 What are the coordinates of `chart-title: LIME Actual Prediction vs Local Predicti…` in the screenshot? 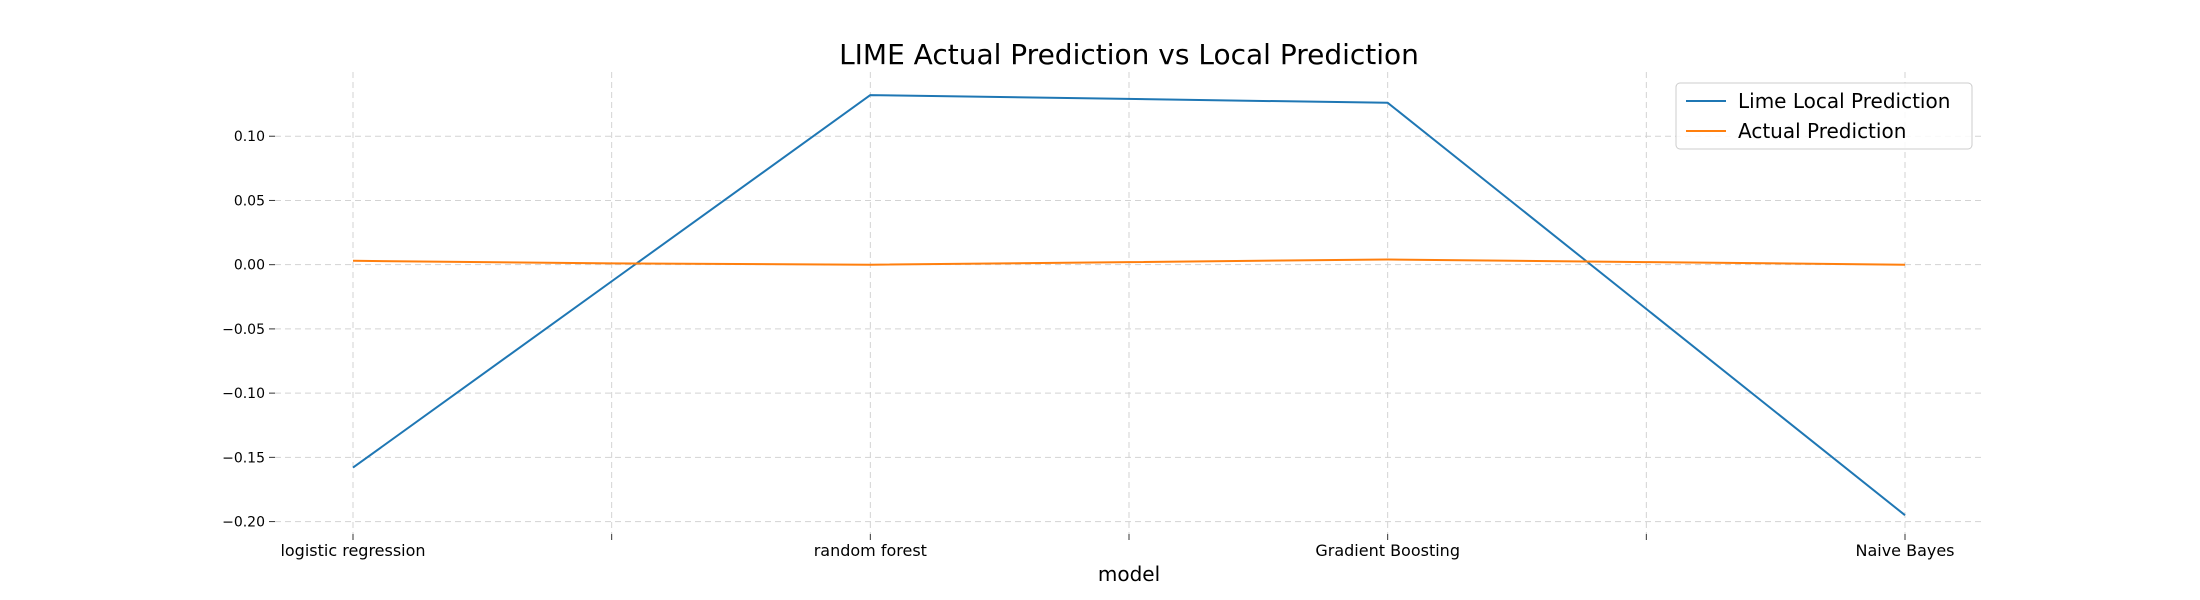 It's located at (1129, 54).